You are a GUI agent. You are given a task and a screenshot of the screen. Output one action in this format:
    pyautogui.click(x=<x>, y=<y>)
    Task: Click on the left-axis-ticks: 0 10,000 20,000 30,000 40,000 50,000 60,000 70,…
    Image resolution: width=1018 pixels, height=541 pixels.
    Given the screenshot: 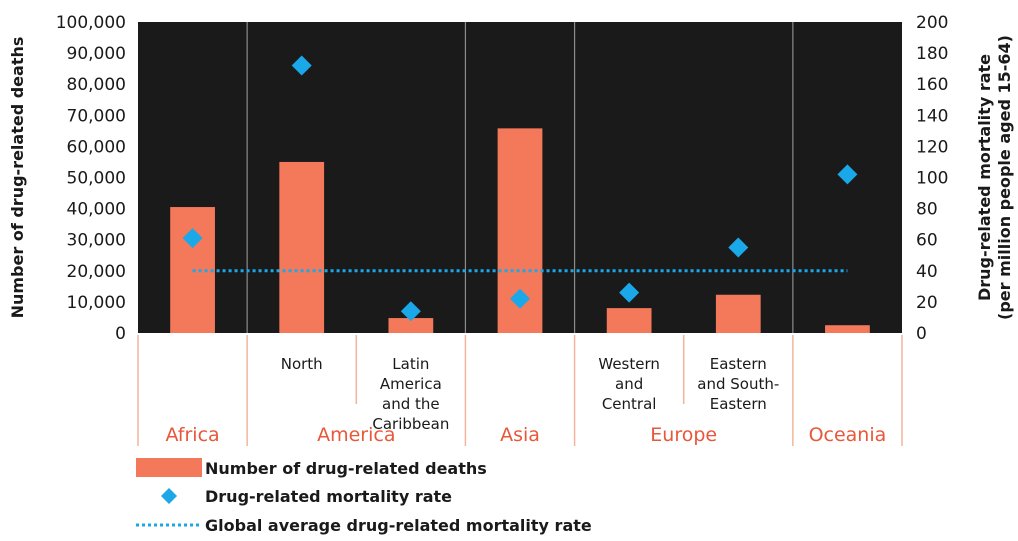 What is the action you would take?
    pyautogui.click(x=91, y=178)
    